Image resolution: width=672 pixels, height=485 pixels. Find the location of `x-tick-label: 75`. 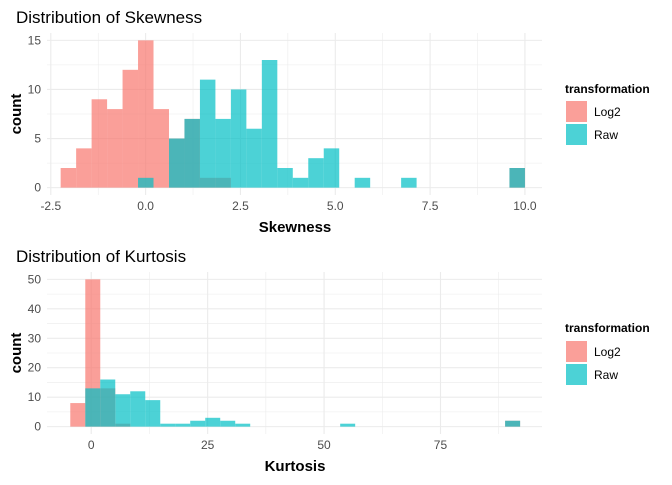

x-tick-label: 75 is located at coordinates (441, 445).